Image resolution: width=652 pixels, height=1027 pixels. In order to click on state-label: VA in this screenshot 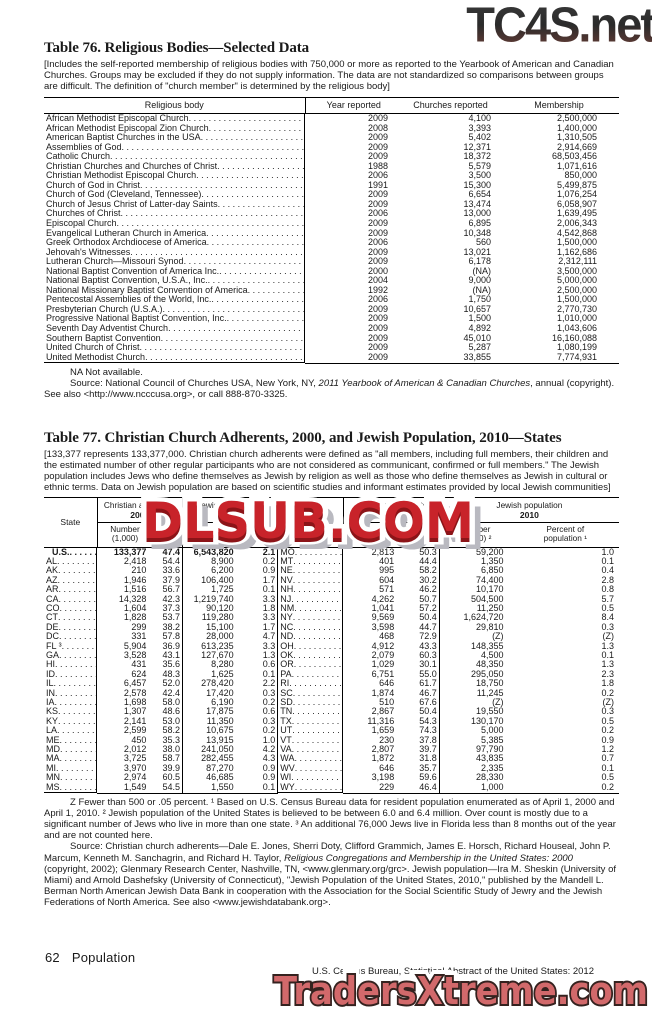, I will do `click(286, 749)`.